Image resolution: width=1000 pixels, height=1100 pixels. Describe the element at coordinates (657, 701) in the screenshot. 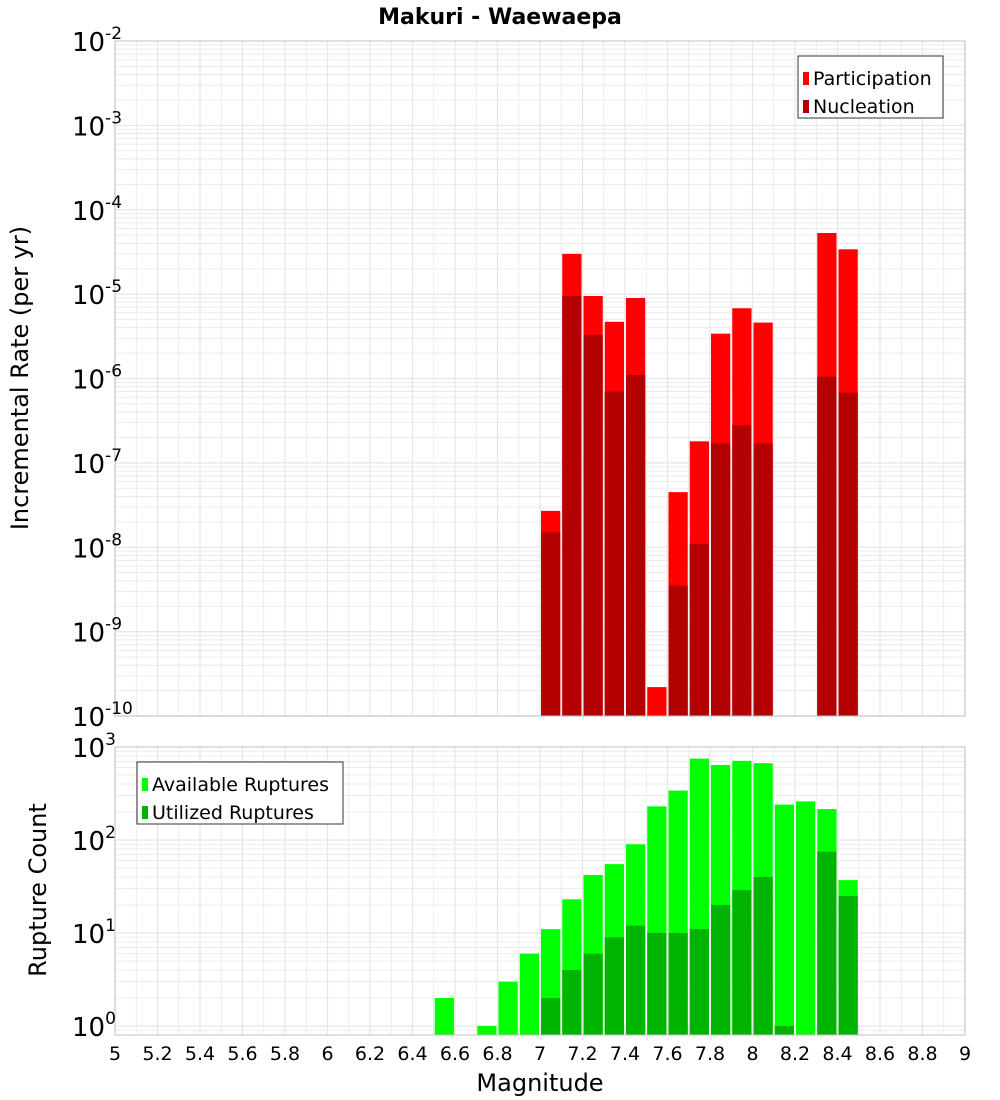

I see `bar-participation` at that location.